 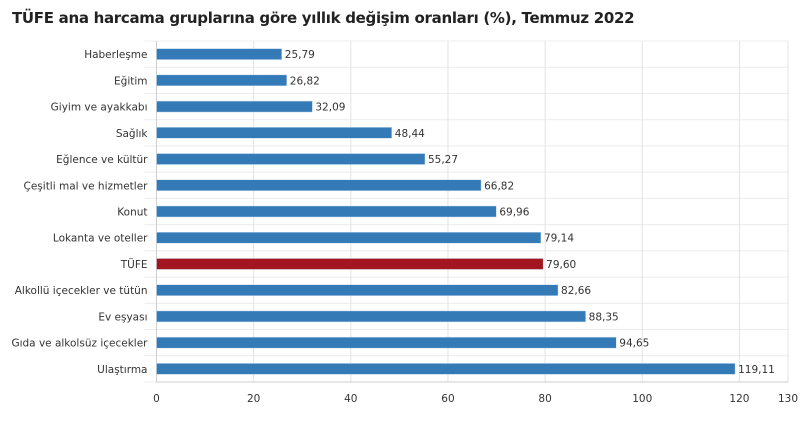 What do you see at coordinates (156, 399) in the screenshot?
I see `x-tick-label: 0` at bounding box center [156, 399].